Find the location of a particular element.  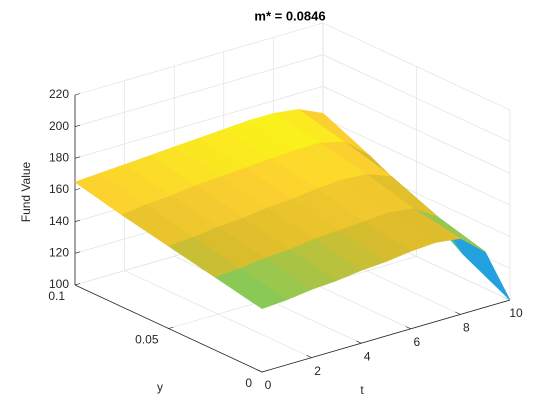

x-tick-label: 6 is located at coordinates (416, 342).